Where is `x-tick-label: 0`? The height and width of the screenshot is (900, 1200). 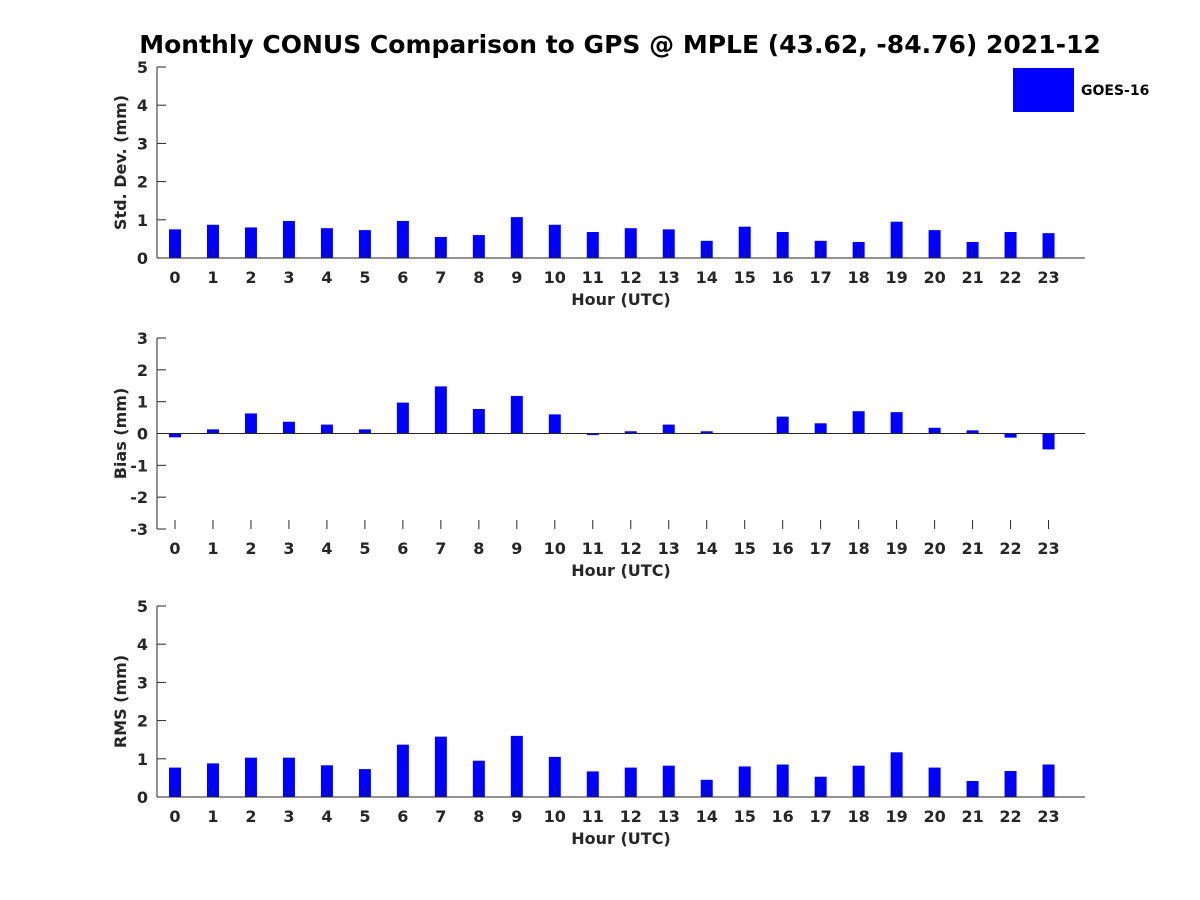 x-tick-label: 0 is located at coordinates (174, 548).